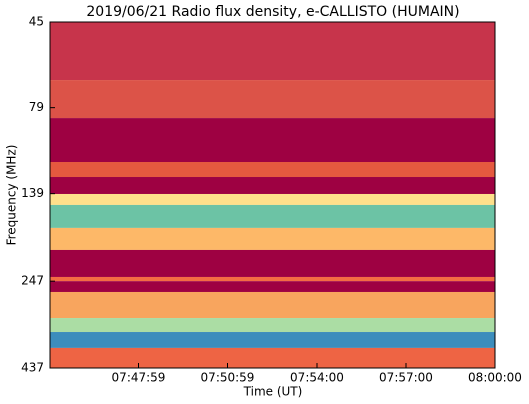 The height and width of the screenshot is (404, 529). I want to click on x-tick-label: 07:47:59, so click(139, 378).